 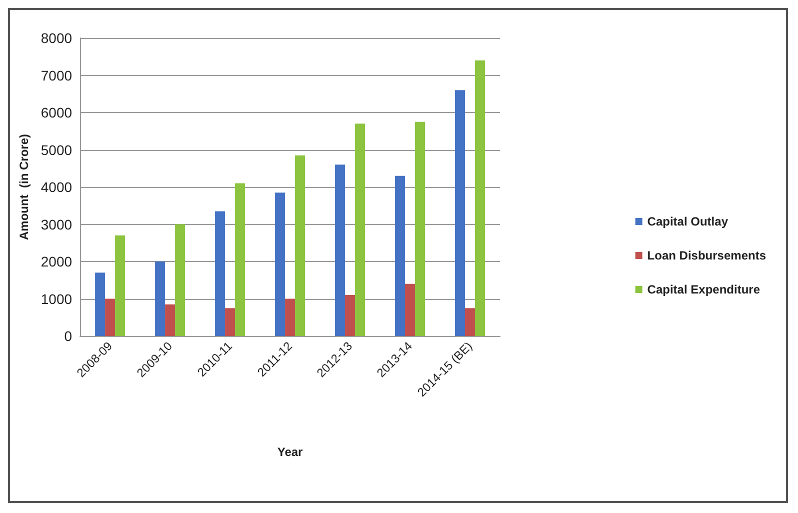 I want to click on y-tick-label: 0, so click(x=68, y=336).